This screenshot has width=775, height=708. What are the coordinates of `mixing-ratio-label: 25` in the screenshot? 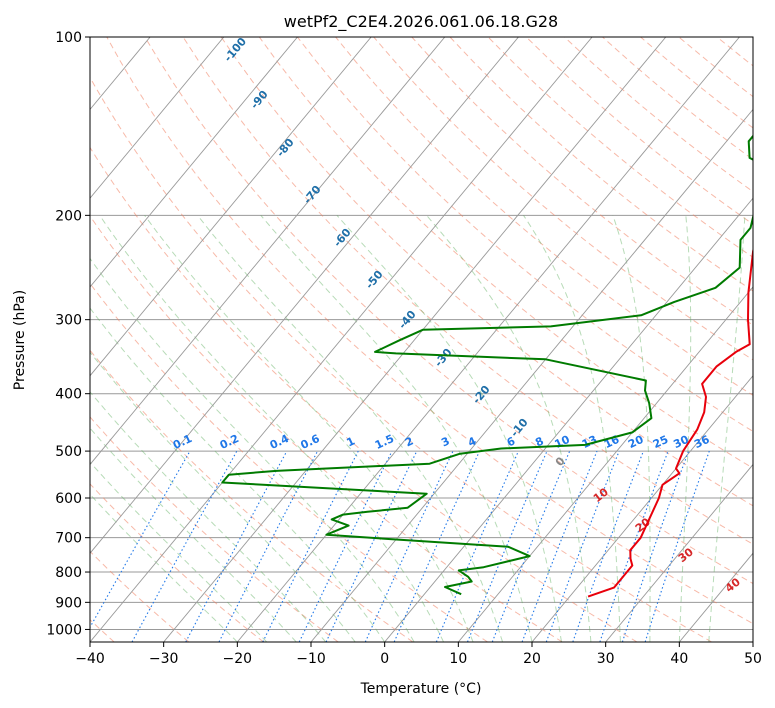 It's located at (660, 442).